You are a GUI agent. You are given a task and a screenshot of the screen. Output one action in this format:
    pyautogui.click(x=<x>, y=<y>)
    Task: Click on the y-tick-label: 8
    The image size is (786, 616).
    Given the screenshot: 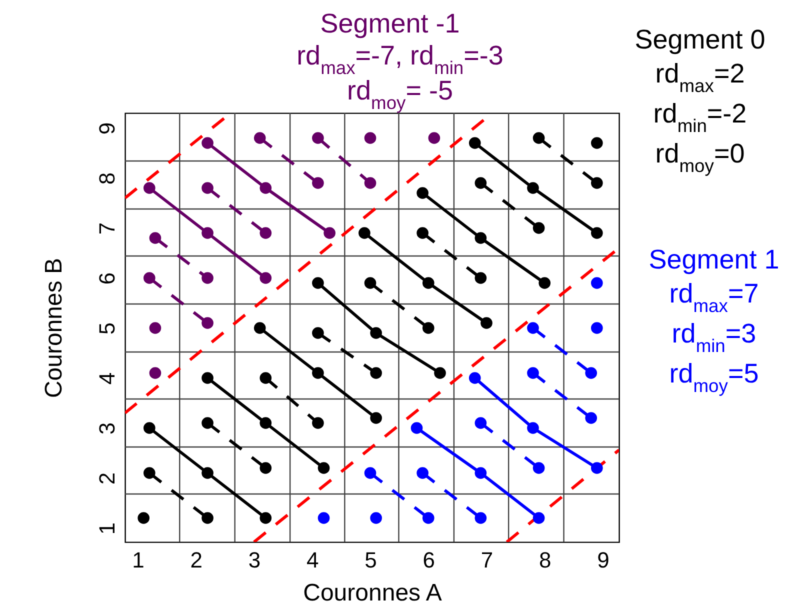 What is the action you would take?
    pyautogui.click(x=107, y=178)
    